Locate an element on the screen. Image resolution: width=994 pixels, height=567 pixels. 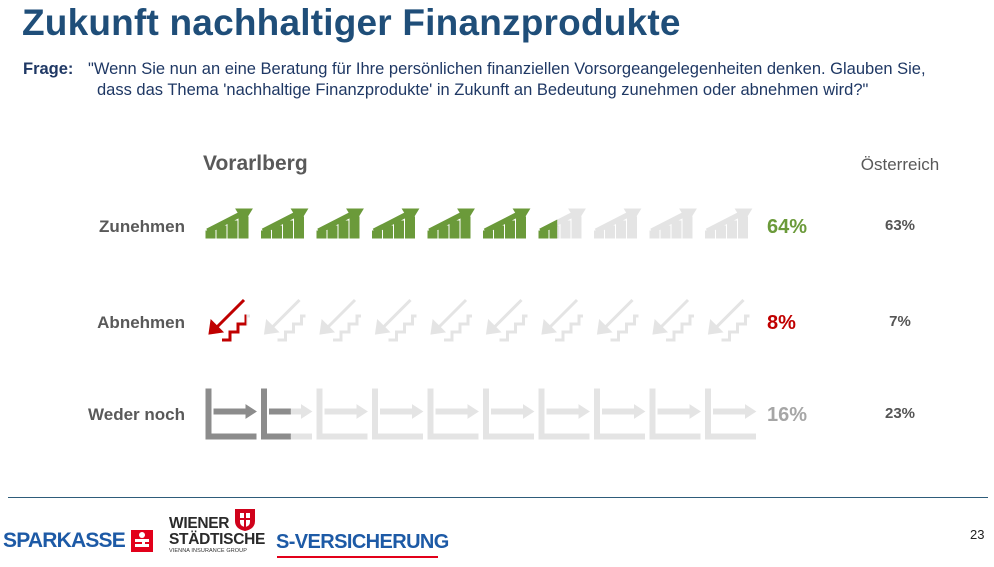
data-label-osterreich-abnehmen: 7% is located at coordinates (900, 321).